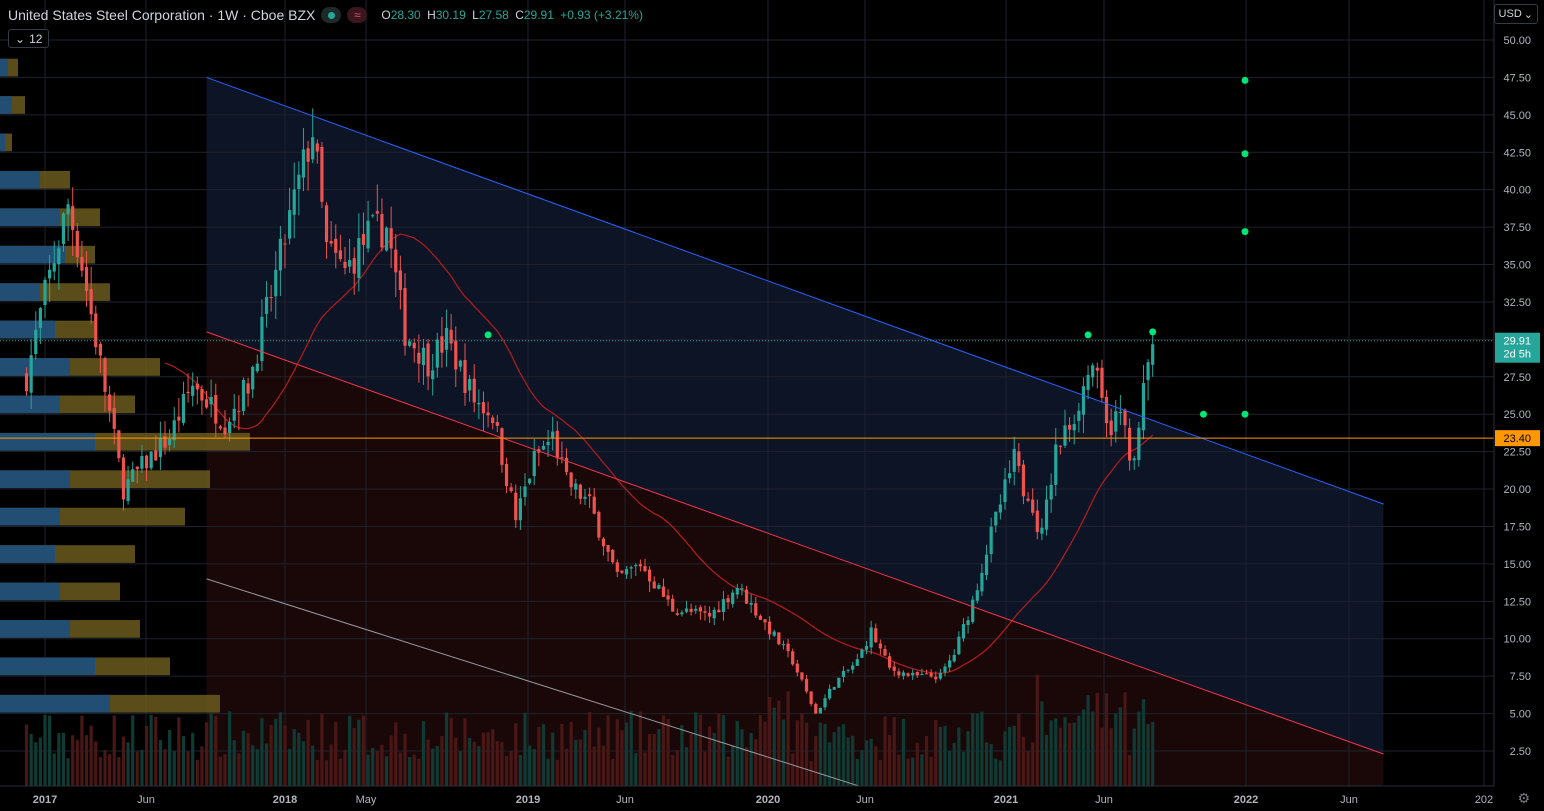 The width and height of the screenshot is (1544, 811). I want to click on gear-icon: ⚙, so click(1523, 798).